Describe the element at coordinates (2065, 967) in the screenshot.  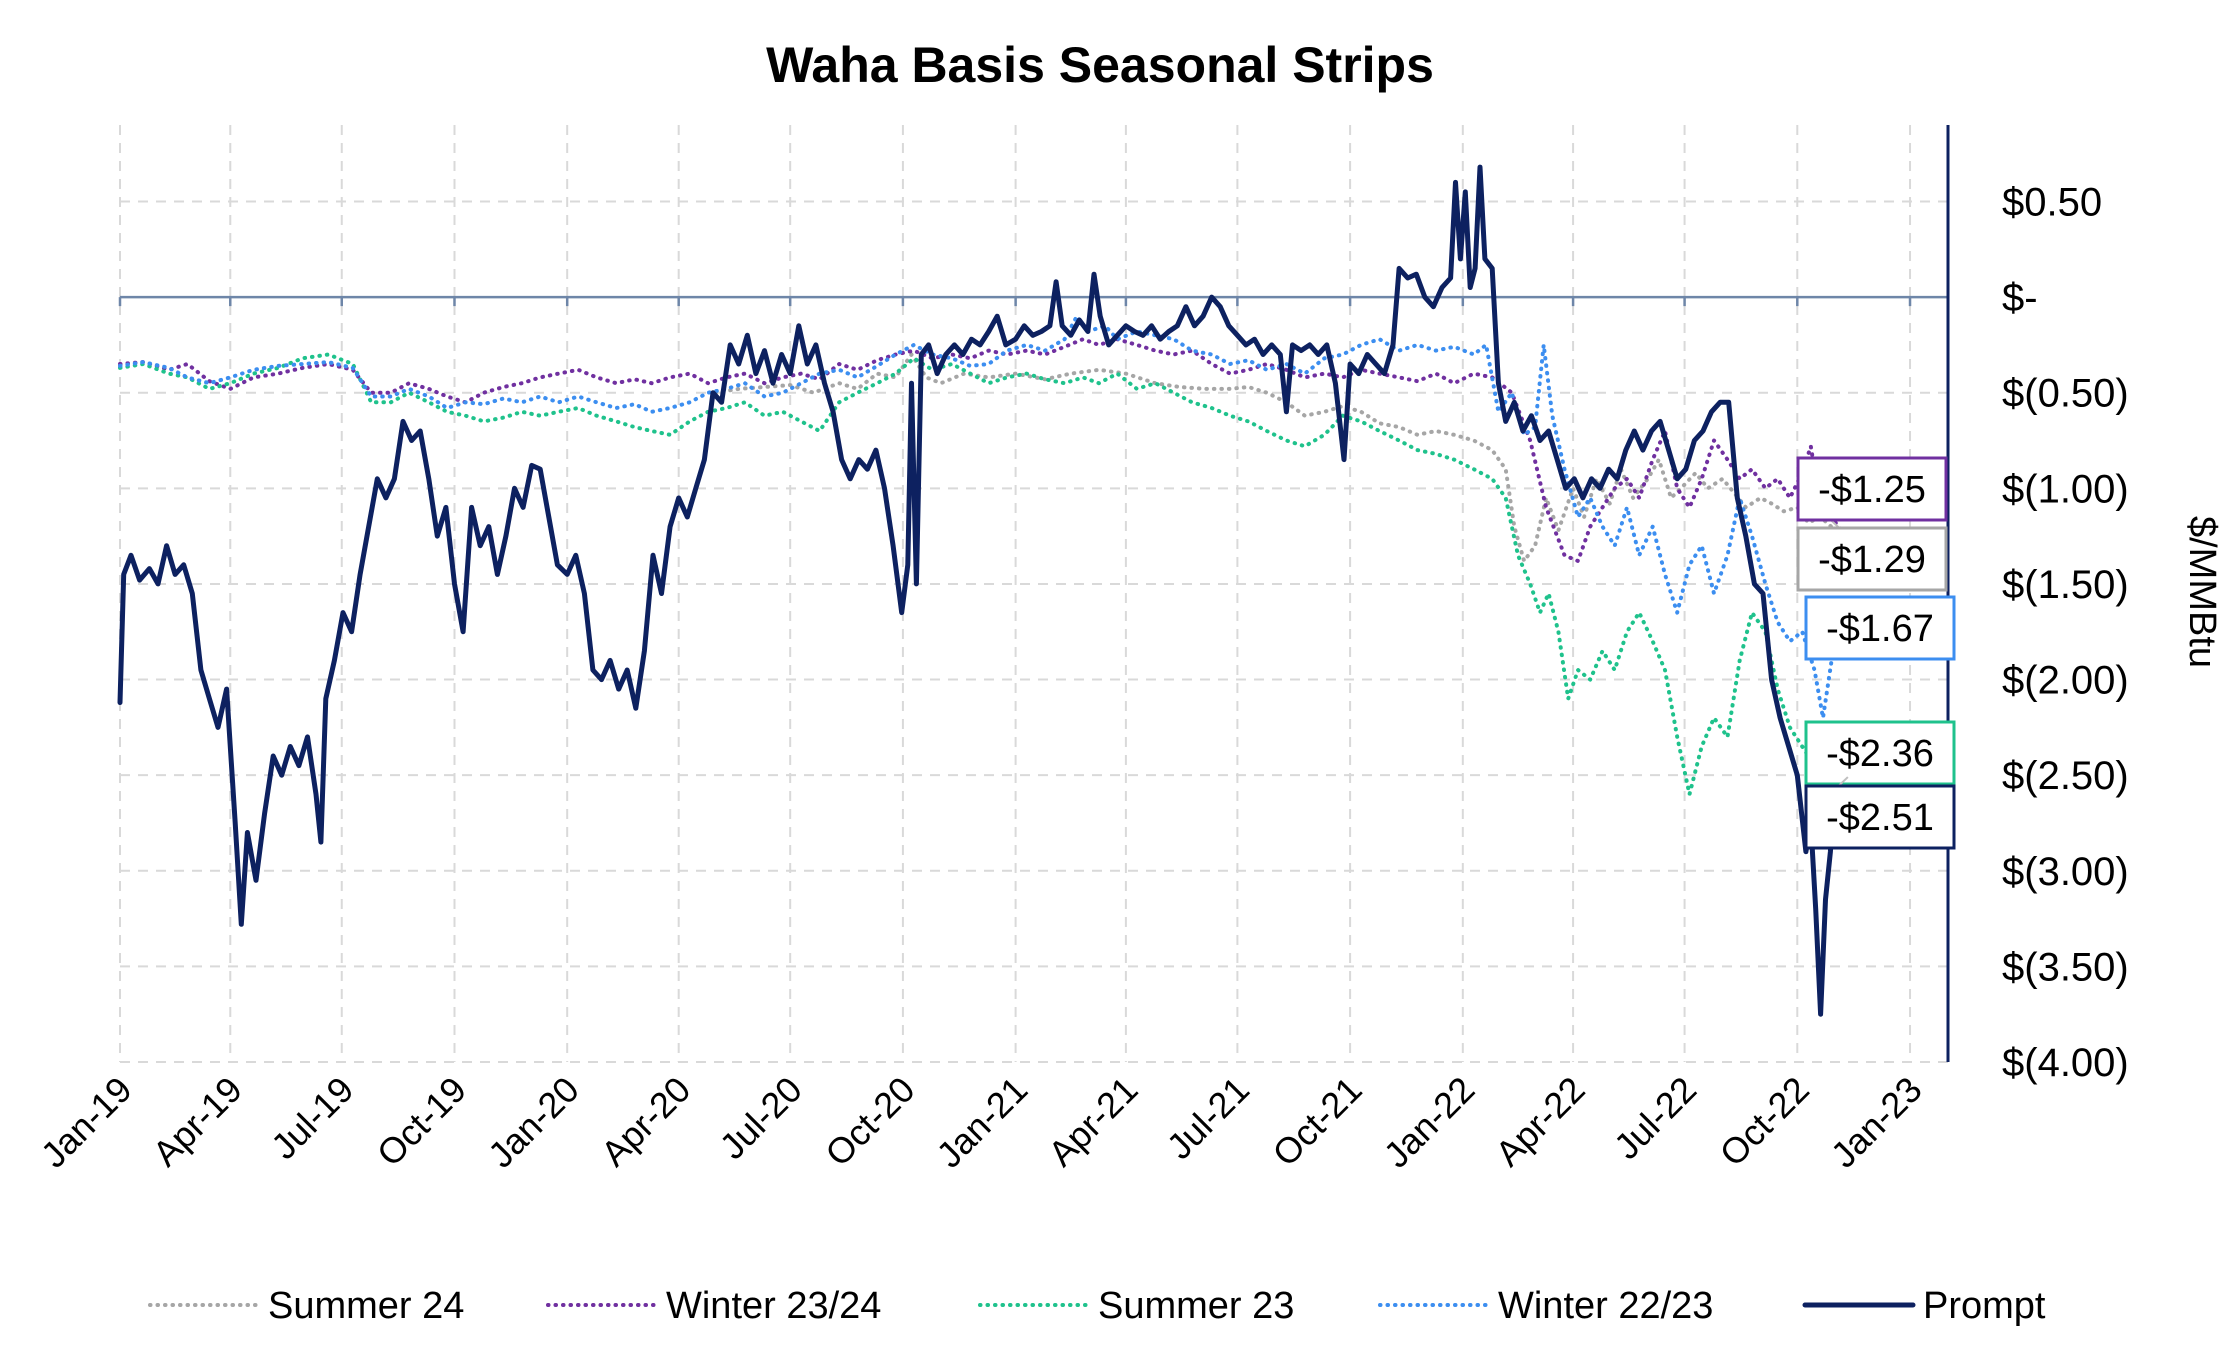
I see `y-tick-label: $(3.50)` at that location.